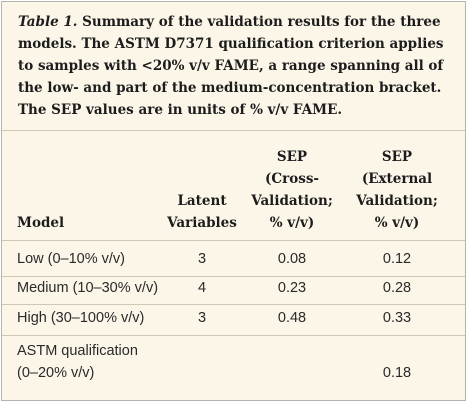  I want to click on header-sep-cv-line1: SEP, so click(292, 157).